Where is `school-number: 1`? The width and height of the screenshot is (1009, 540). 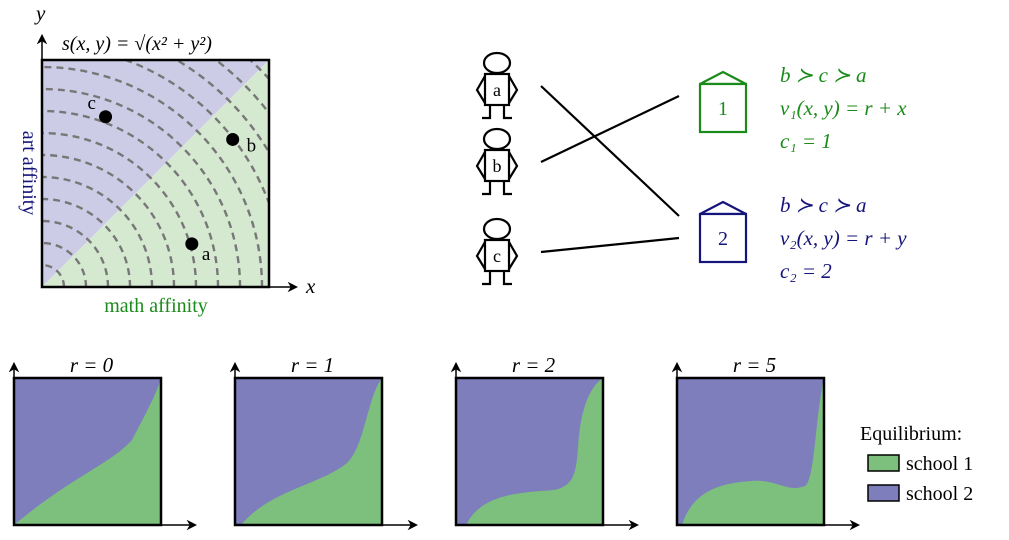 school-number: 1 is located at coordinates (723, 109).